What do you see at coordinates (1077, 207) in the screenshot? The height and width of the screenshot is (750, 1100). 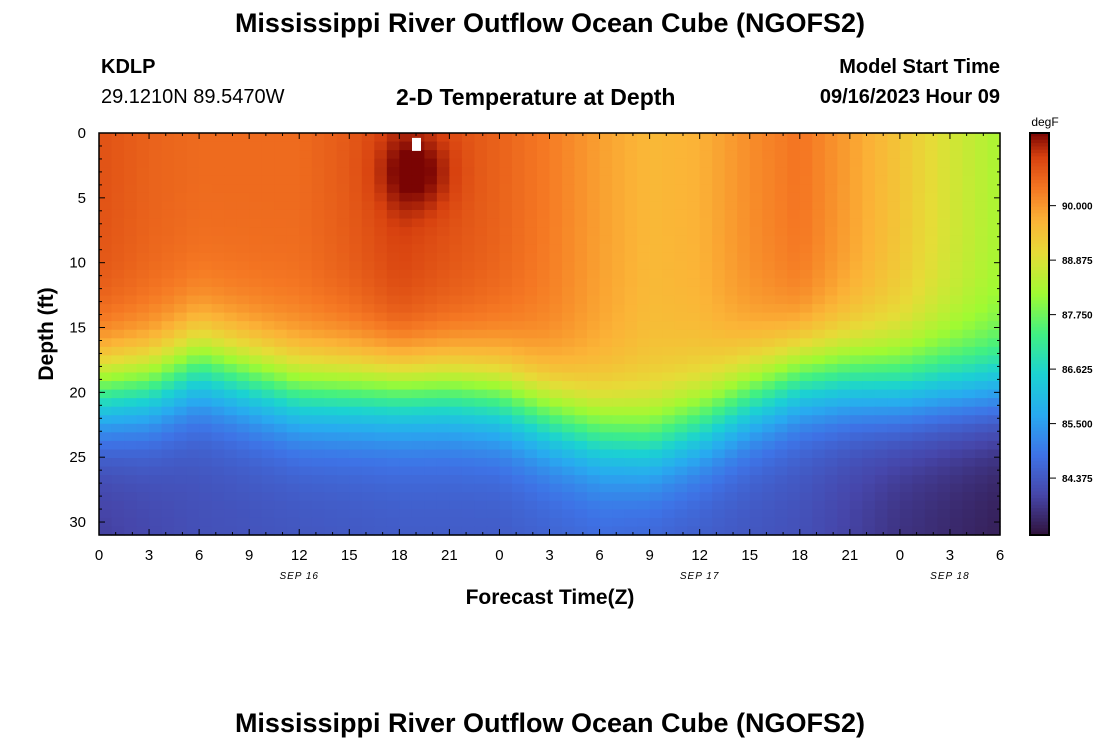 I see `colorbar-tick-label: 90.000` at bounding box center [1077, 207].